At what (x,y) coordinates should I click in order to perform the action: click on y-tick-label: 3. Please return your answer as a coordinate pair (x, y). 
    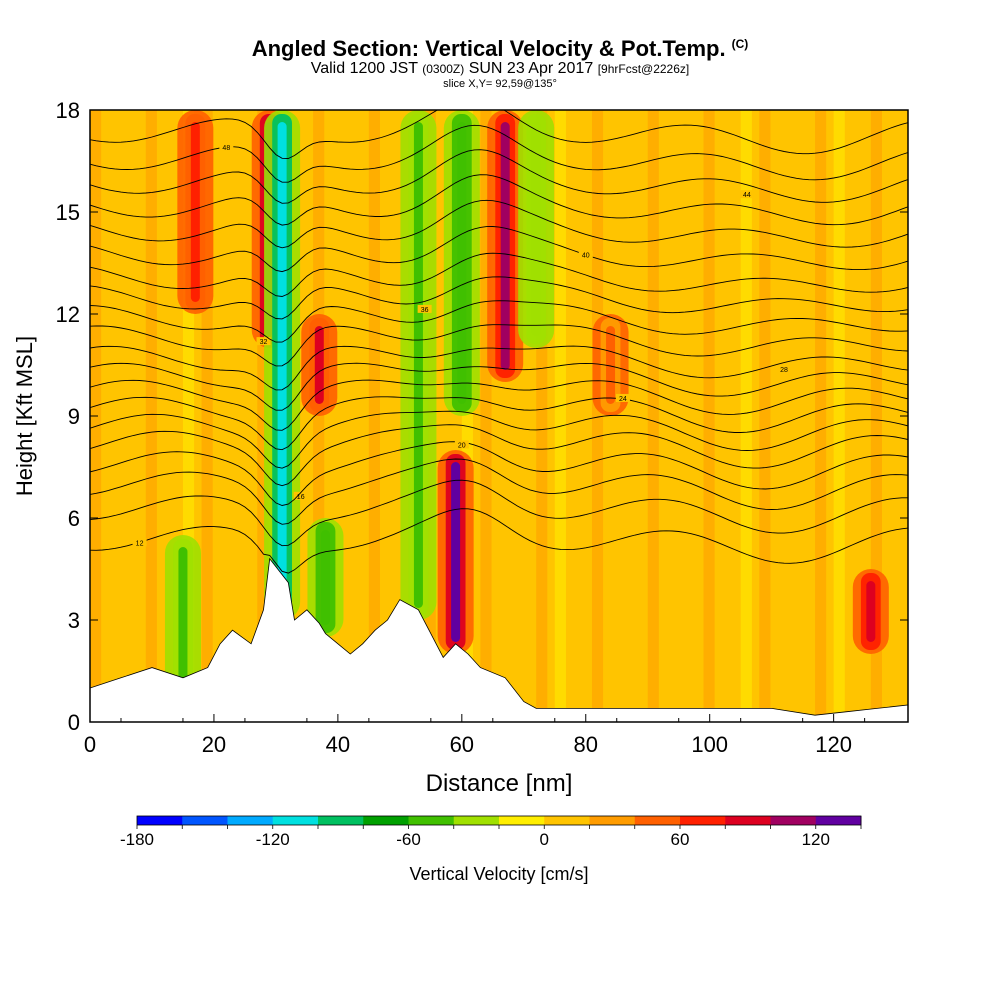
    Looking at the image, I should click on (74, 620).